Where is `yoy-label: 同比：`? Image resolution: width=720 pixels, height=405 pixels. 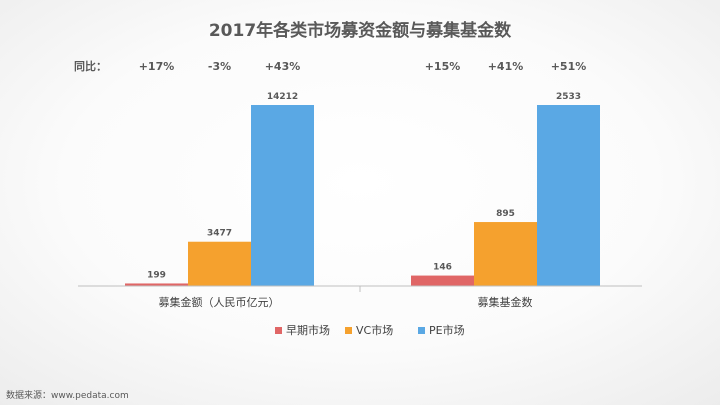
yoy-label: 同比： is located at coordinates (90, 66).